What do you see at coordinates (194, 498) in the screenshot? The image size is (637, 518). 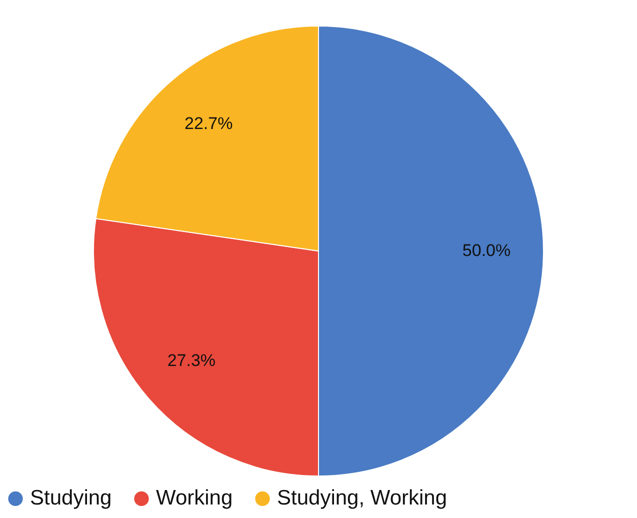 I see `legend-label: Working` at bounding box center [194, 498].